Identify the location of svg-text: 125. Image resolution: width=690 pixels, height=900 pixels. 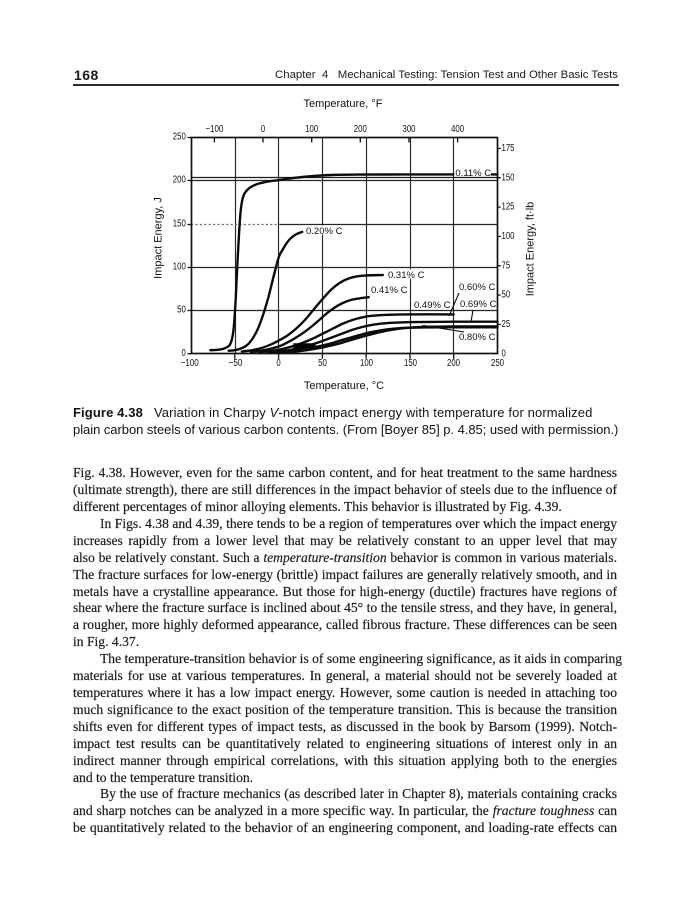
(508, 207).